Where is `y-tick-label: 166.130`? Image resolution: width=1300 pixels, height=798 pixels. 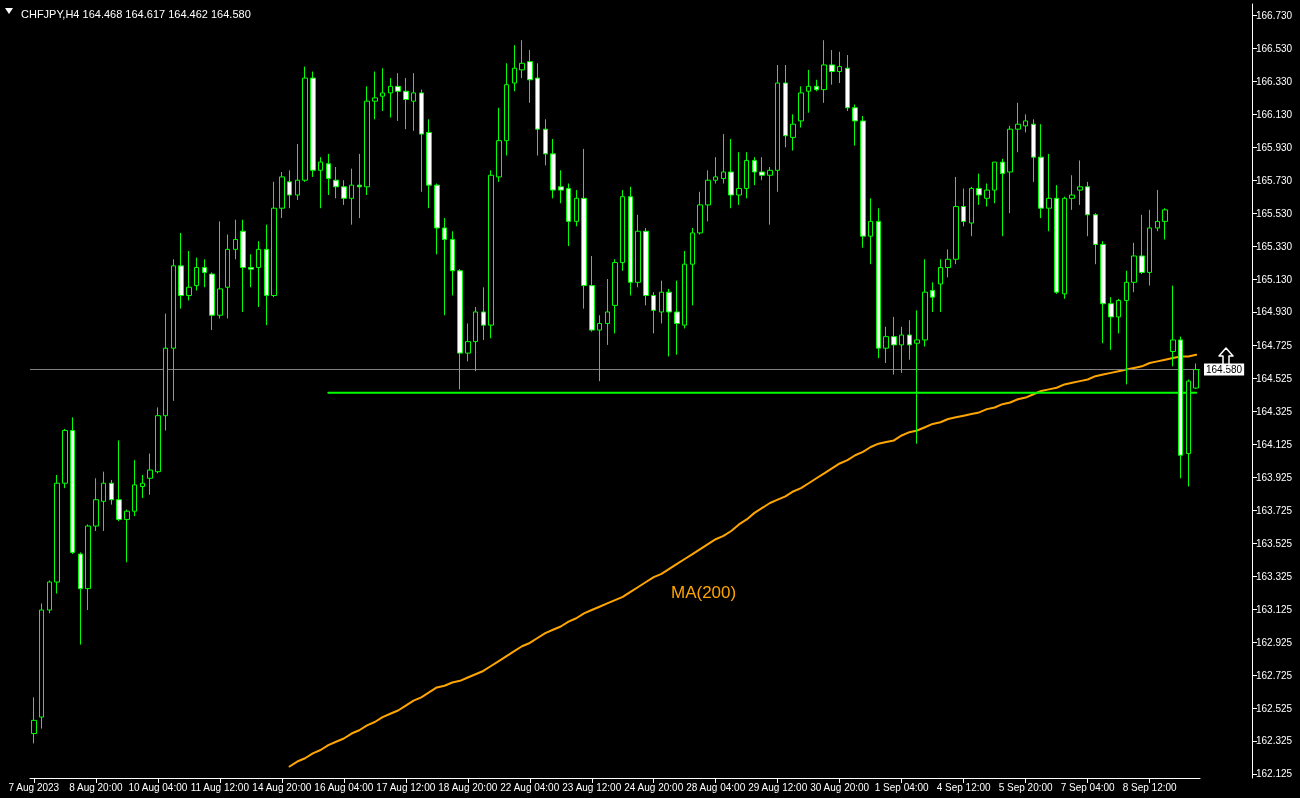 y-tick-label: 166.130 is located at coordinates (1274, 114).